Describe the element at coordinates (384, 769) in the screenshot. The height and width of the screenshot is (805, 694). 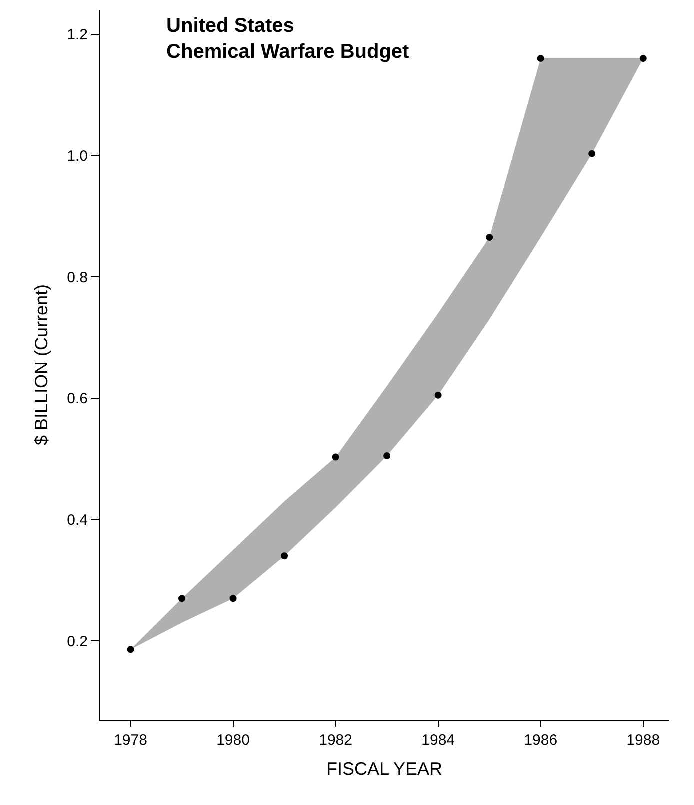
I see `x-axis-title: FISCAL YEAR` at that location.